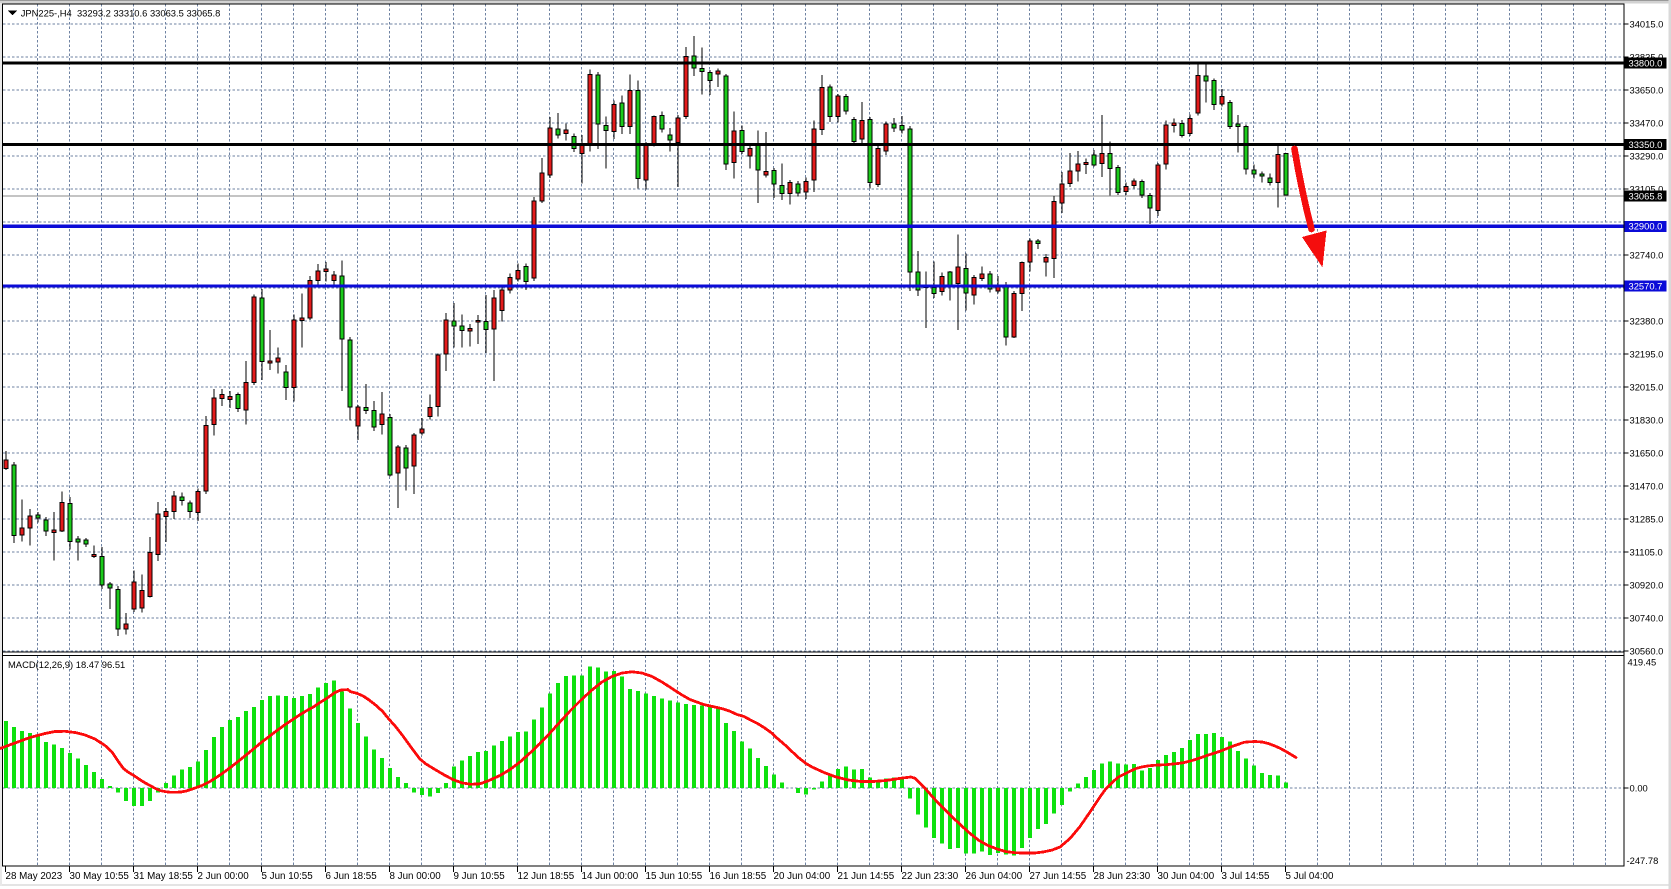 This screenshot has width=1671, height=889. Describe the element at coordinates (34, 876) in the screenshot. I see `svg-text: 28 May 2023` at that location.